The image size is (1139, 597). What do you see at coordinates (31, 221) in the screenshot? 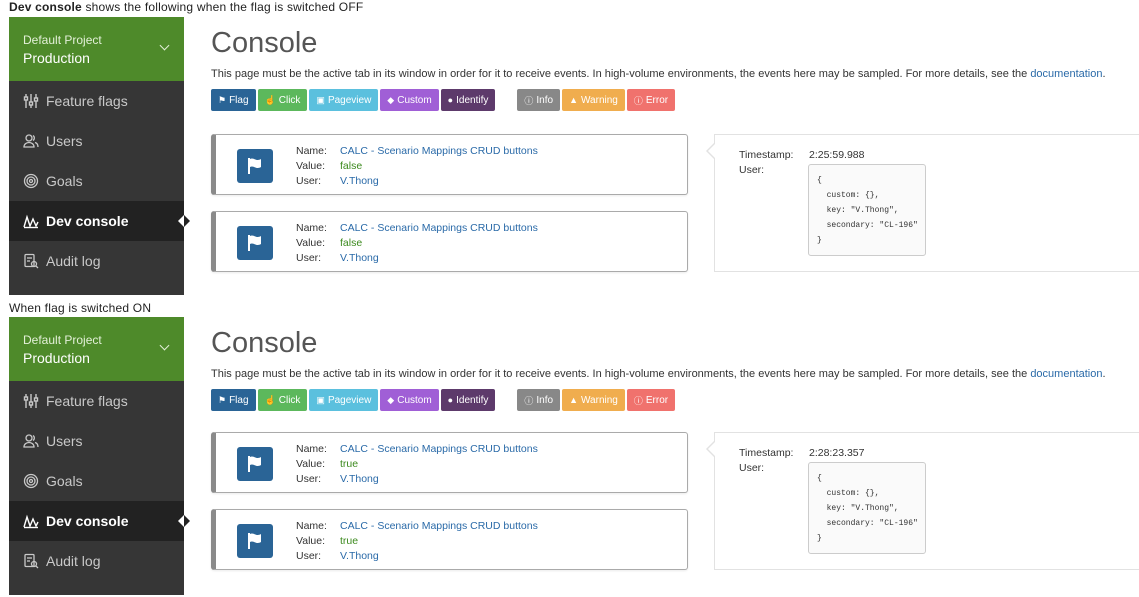
I see `wave-icon` at bounding box center [31, 221].